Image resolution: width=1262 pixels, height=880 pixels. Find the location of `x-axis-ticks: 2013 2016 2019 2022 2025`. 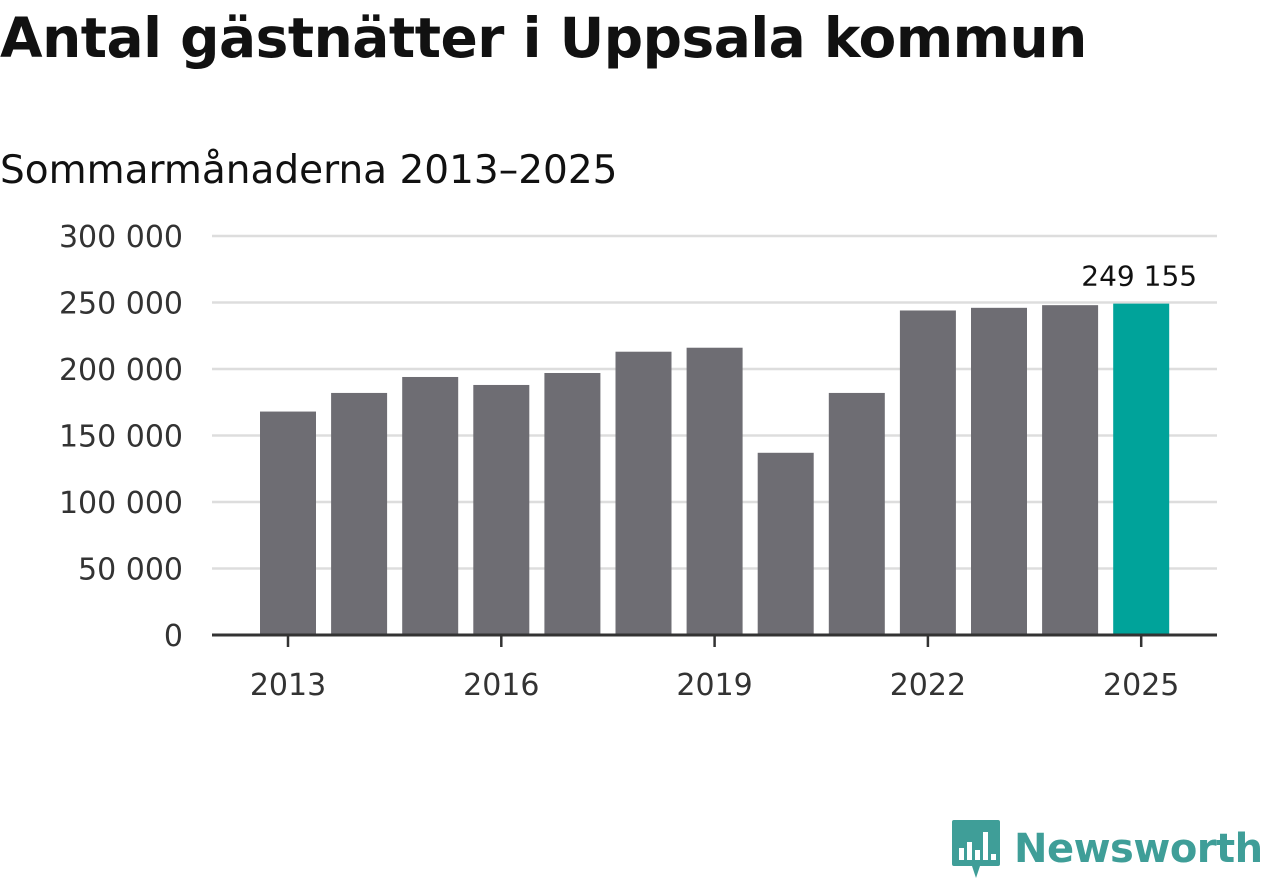

x-axis-ticks: 2013 2016 2019 2022 2025 is located at coordinates (714, 669).